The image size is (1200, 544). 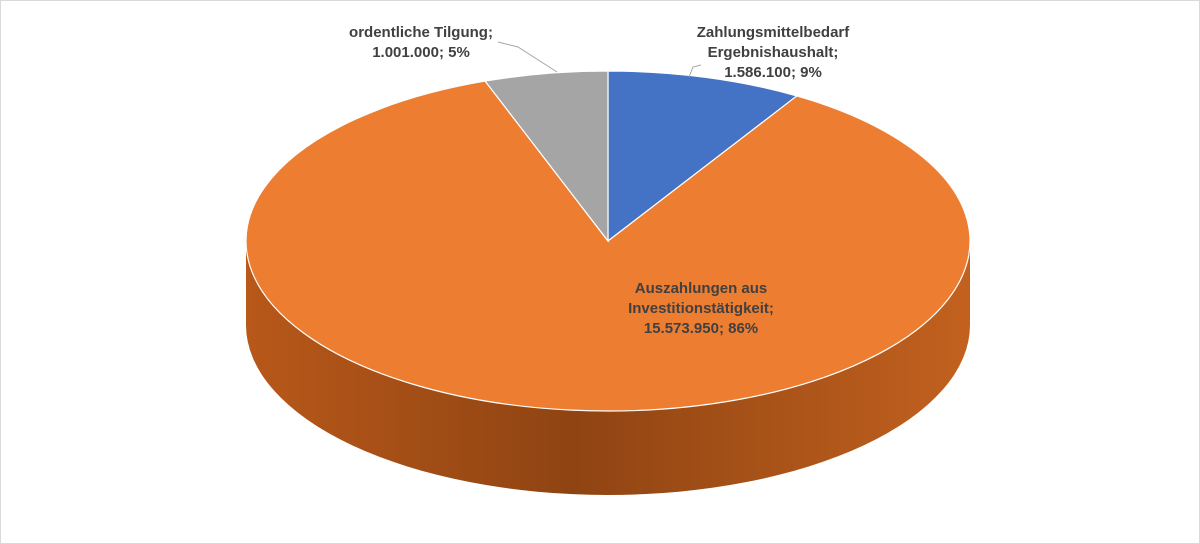 I want to click on label-part: Zahlungsmittelbedarf Ergebnishaushalt, so click(x=775, y=42).